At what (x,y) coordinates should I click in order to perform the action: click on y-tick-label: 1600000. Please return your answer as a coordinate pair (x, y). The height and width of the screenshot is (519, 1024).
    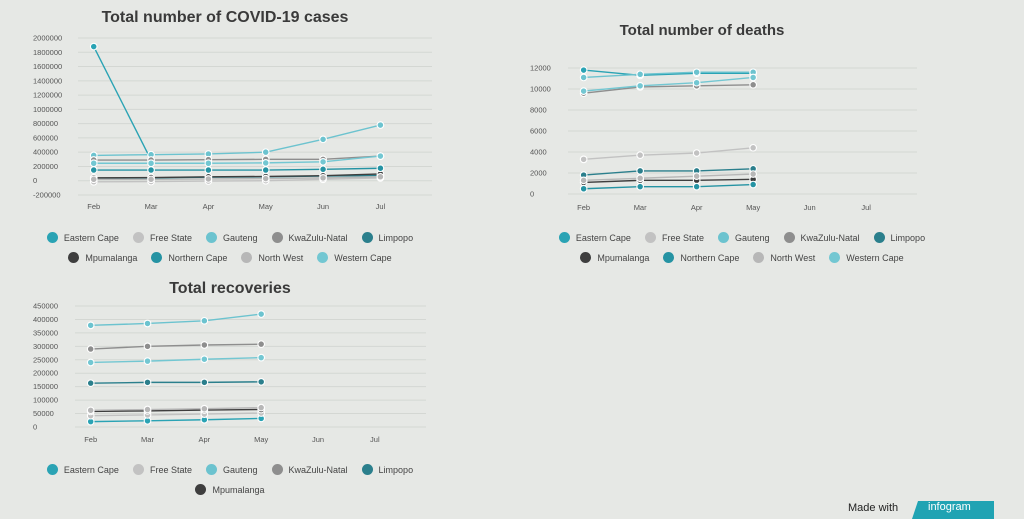
    Looking at the image, I should click on (47, 66).